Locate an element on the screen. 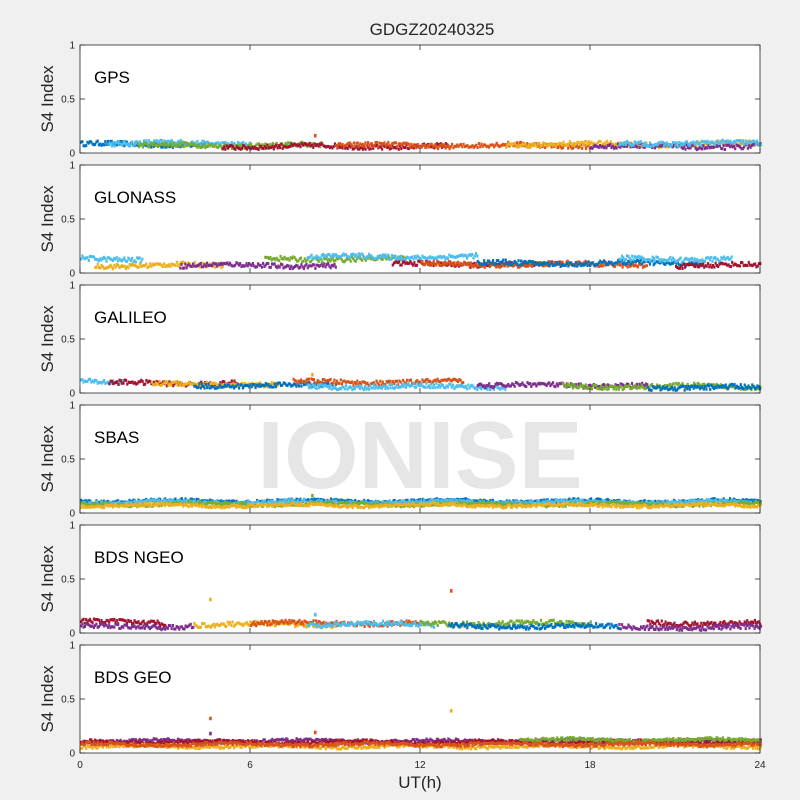 Image resolution: width=800 pixels, height=800 pixels. satellite-track is located at coordinates (704, 387).